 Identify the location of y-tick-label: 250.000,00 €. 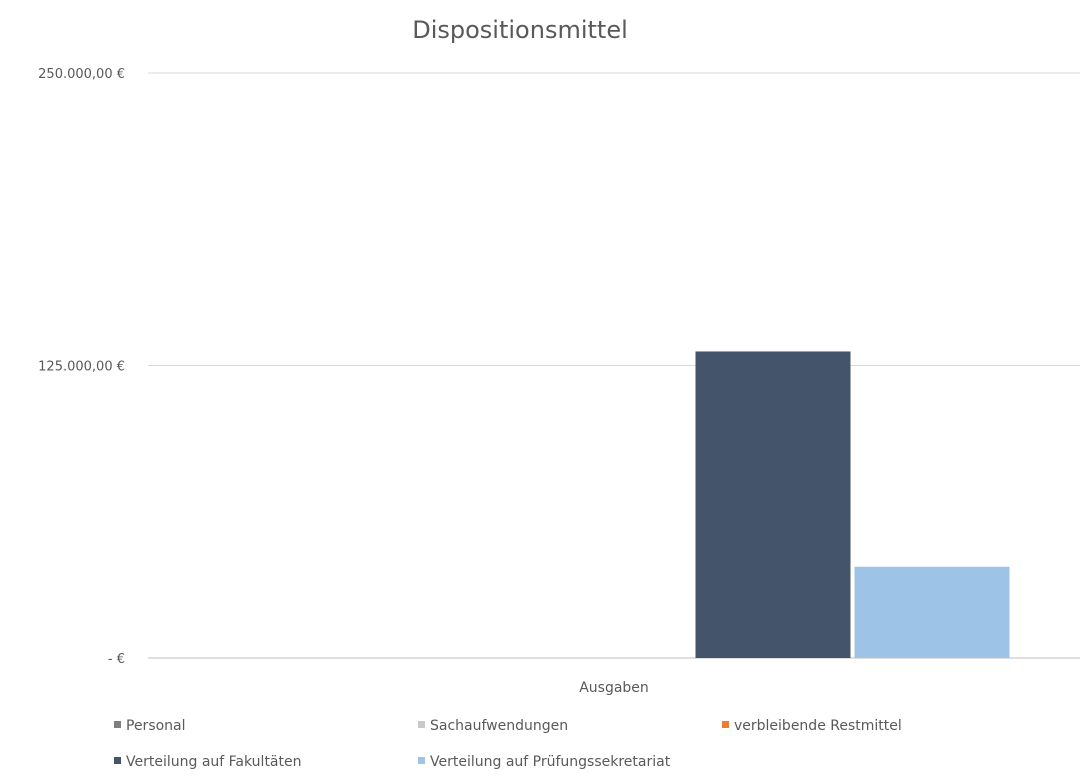
(81, 74).